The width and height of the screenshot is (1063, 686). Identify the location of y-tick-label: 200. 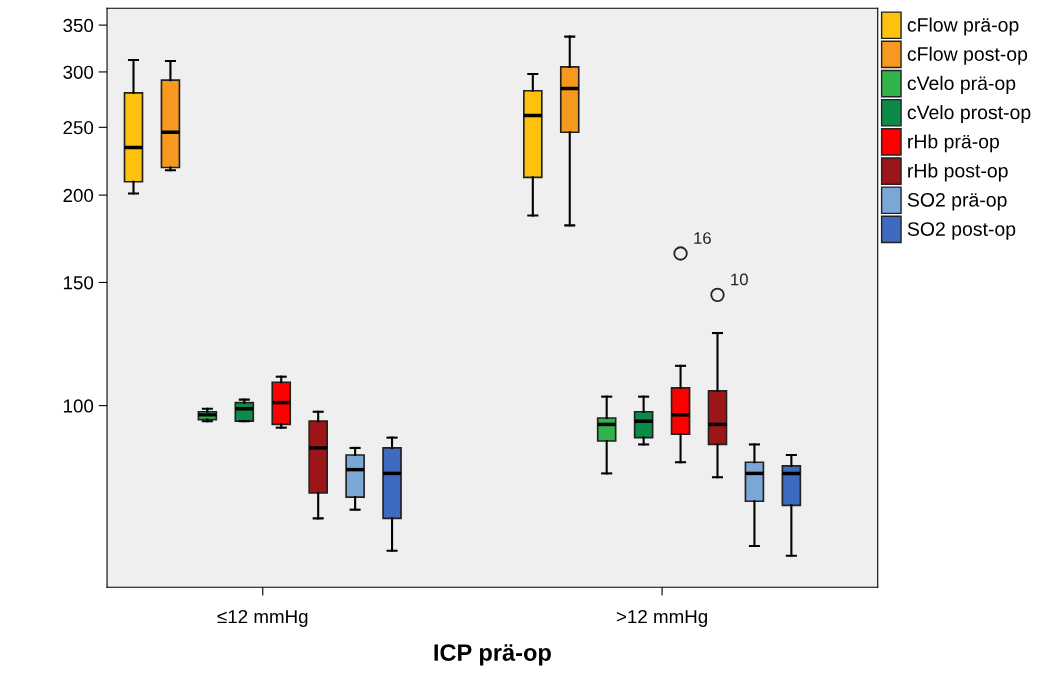
(78, 195).